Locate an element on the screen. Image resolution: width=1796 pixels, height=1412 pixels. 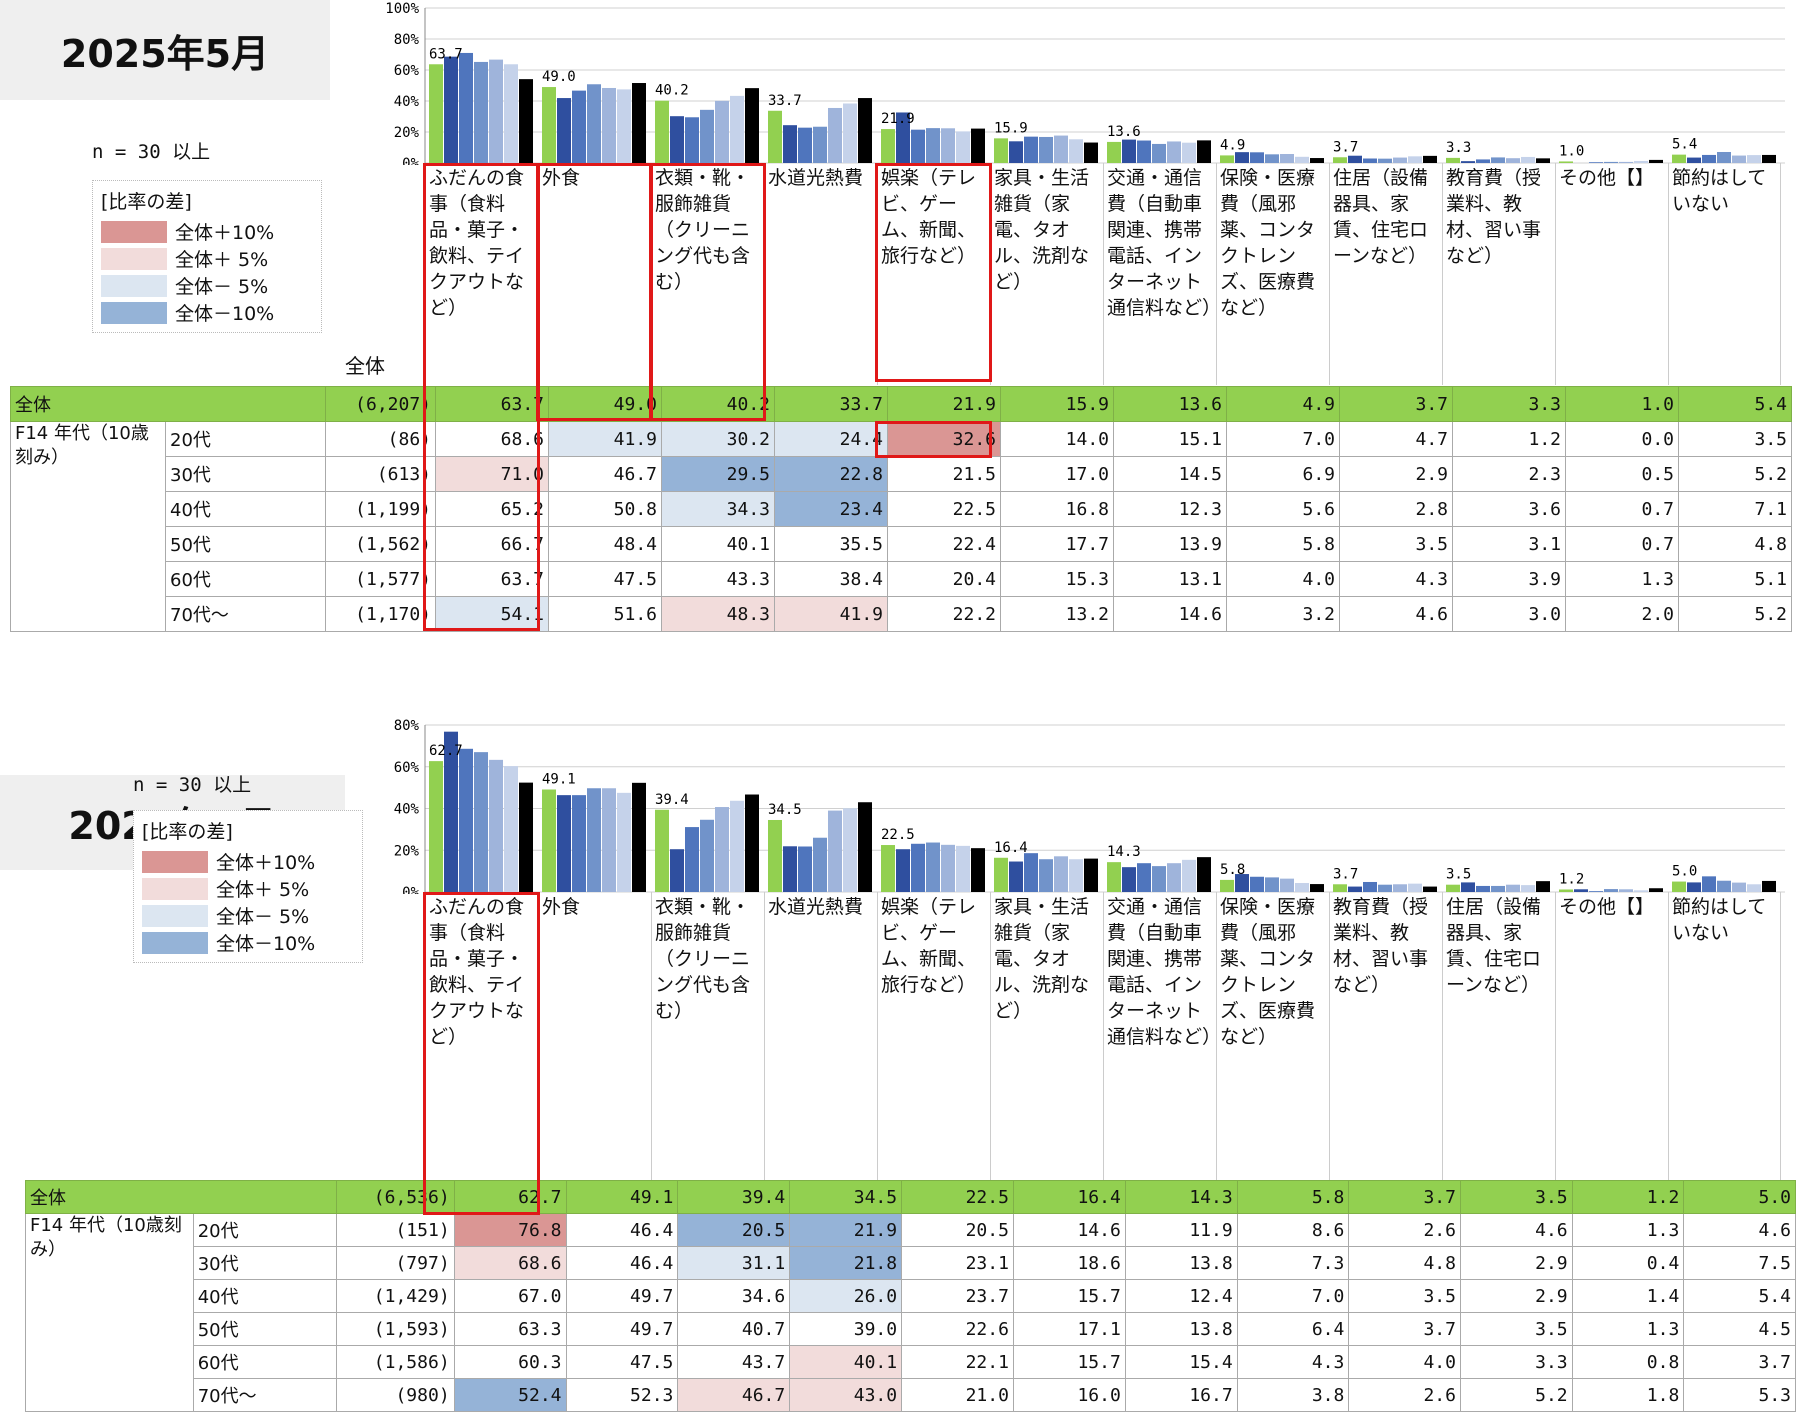
table-cell: 68.6 is located at coordinates (492, 439).